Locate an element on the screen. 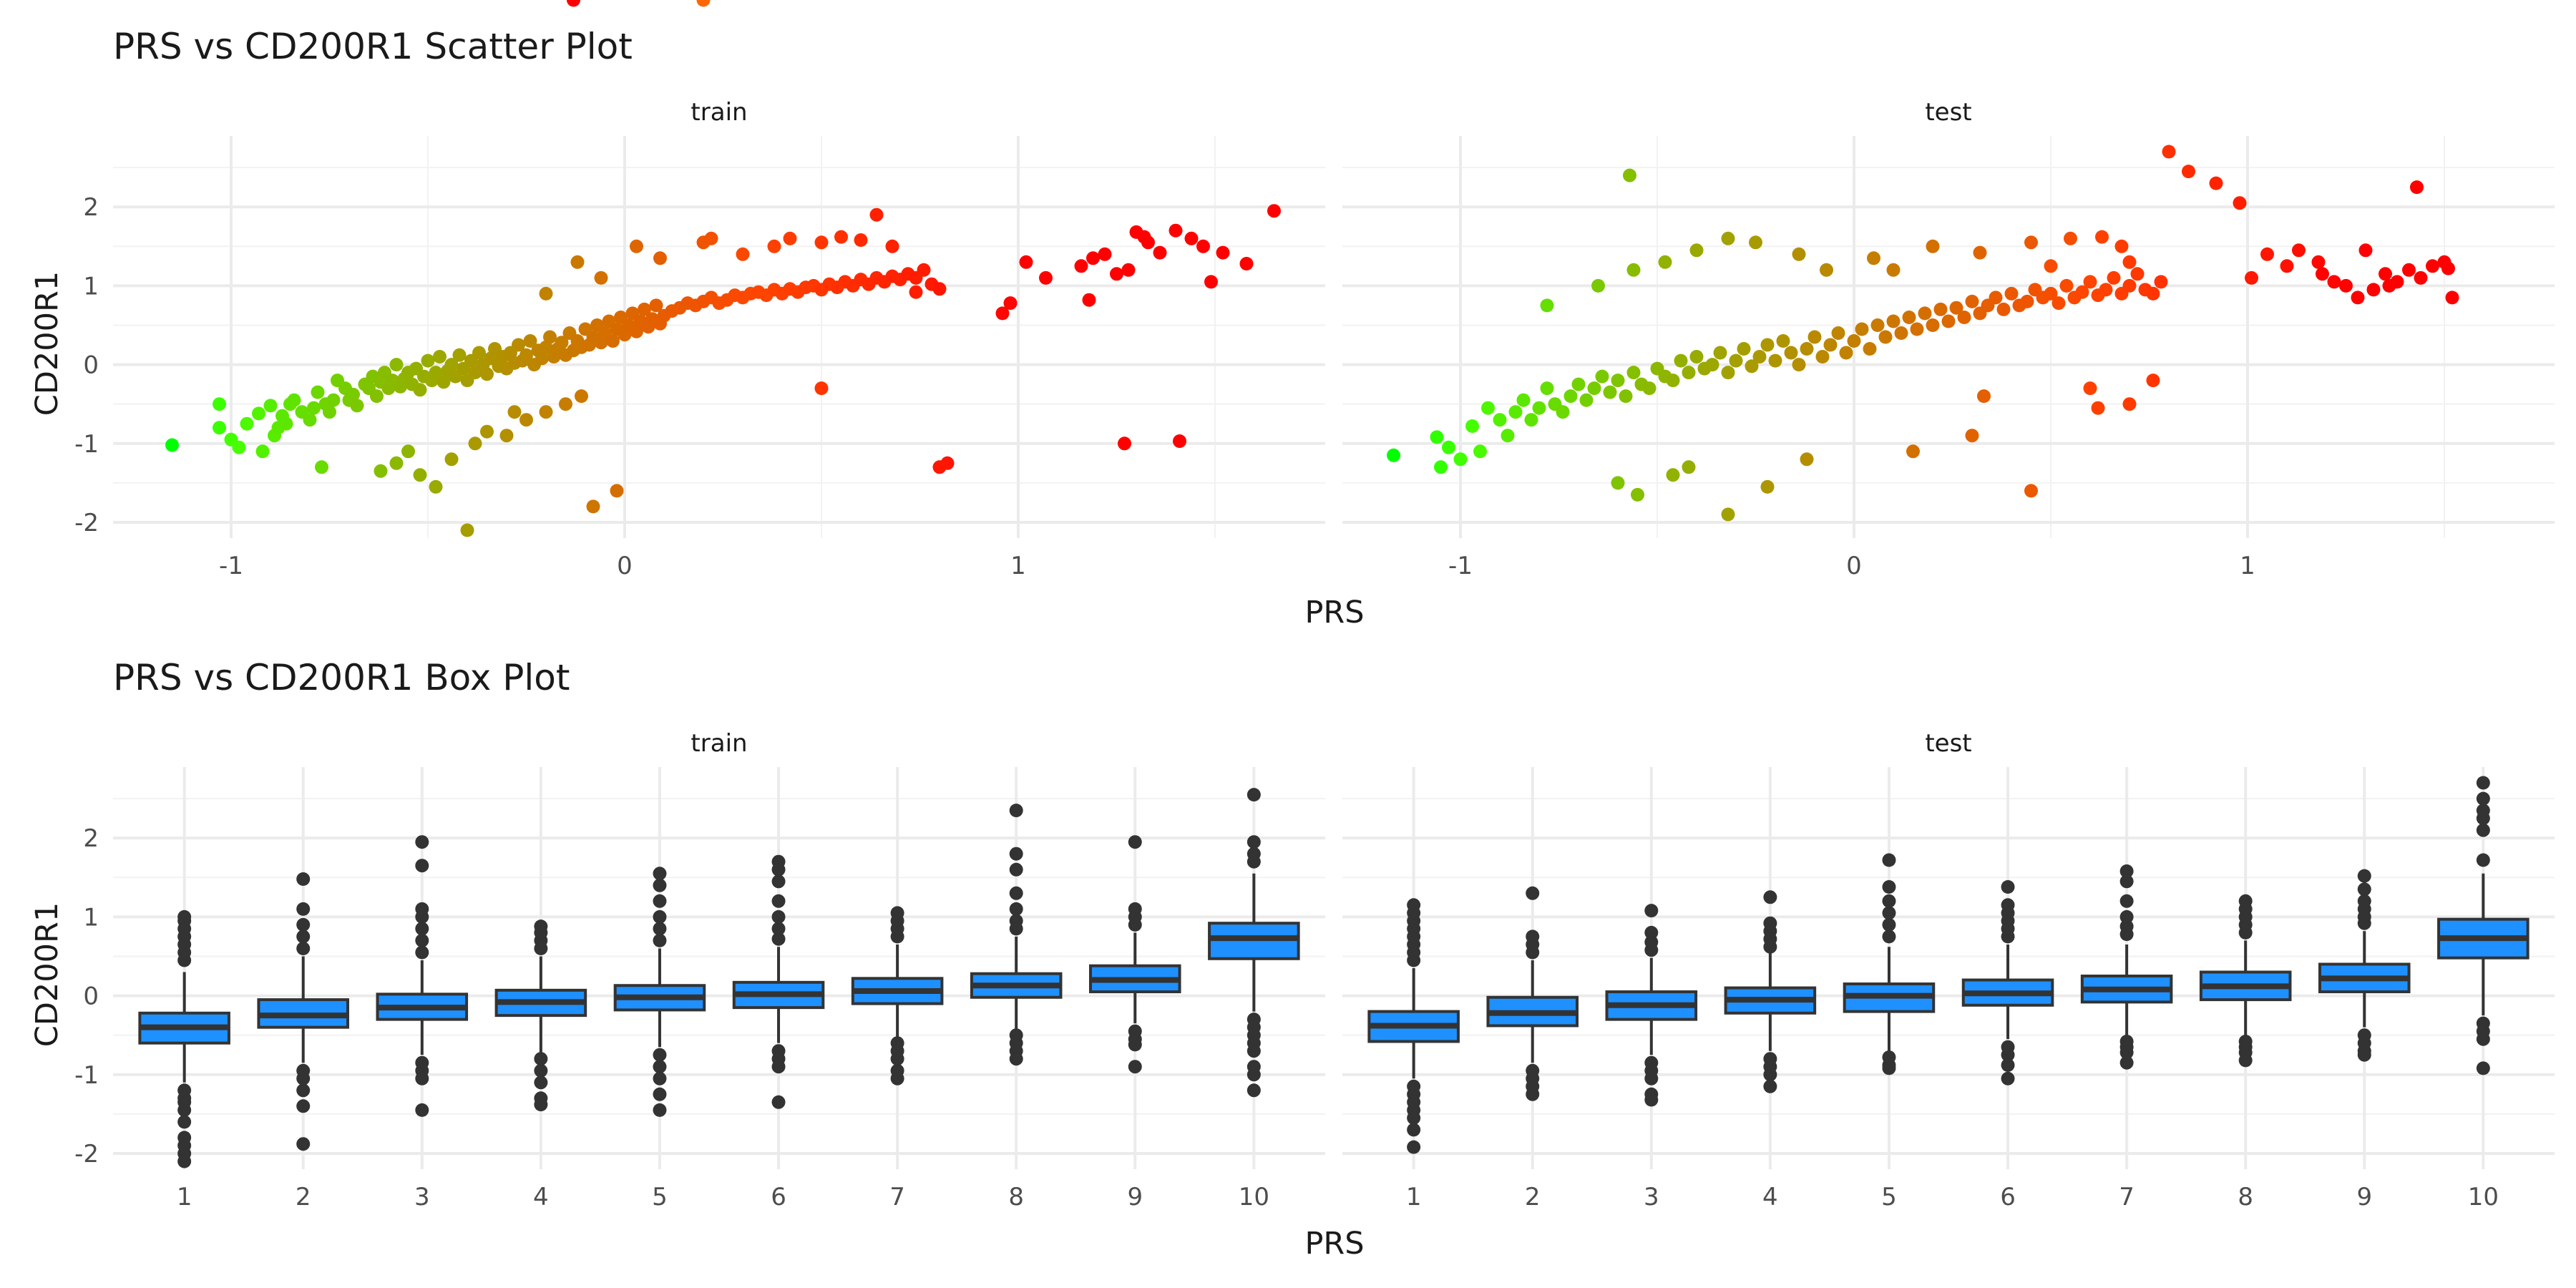 Image resolution: width=2576 pixels, height=1288 pixels. x-tick-label: 5 is located at coordinates (1889, 1197).